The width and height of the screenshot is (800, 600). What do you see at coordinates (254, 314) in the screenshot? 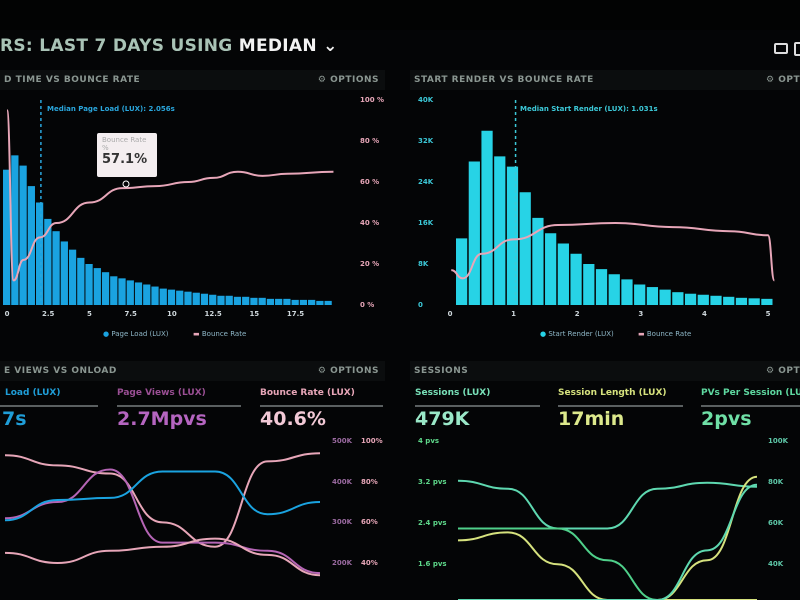
I see `x-tick-label: 15` at bounding box center [254, 314].